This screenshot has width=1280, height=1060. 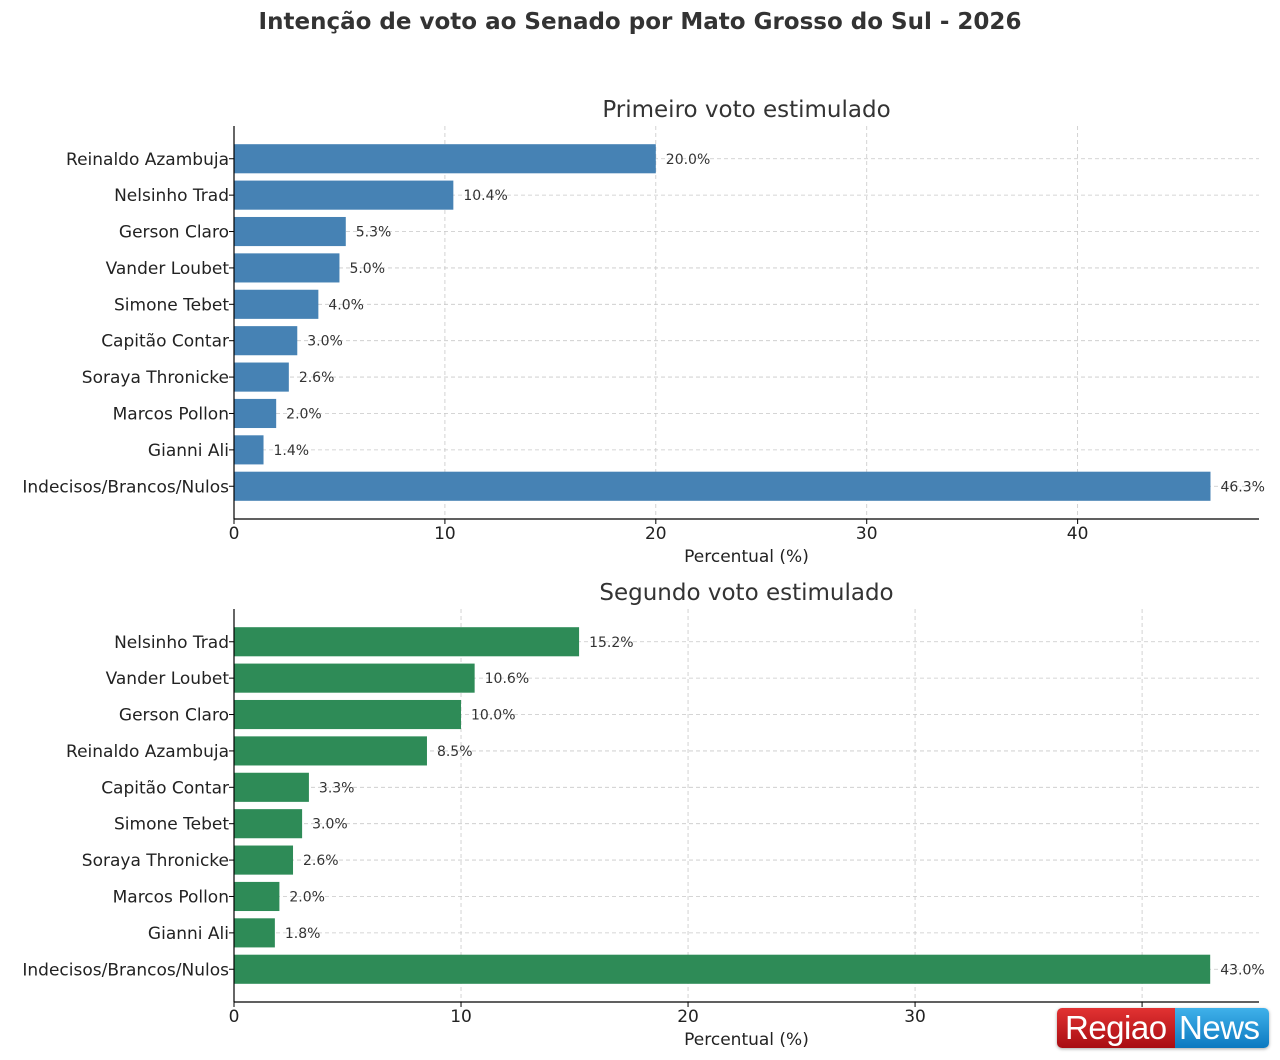 I want to click on data-label: 8.5%, so click(x=455, y=752).